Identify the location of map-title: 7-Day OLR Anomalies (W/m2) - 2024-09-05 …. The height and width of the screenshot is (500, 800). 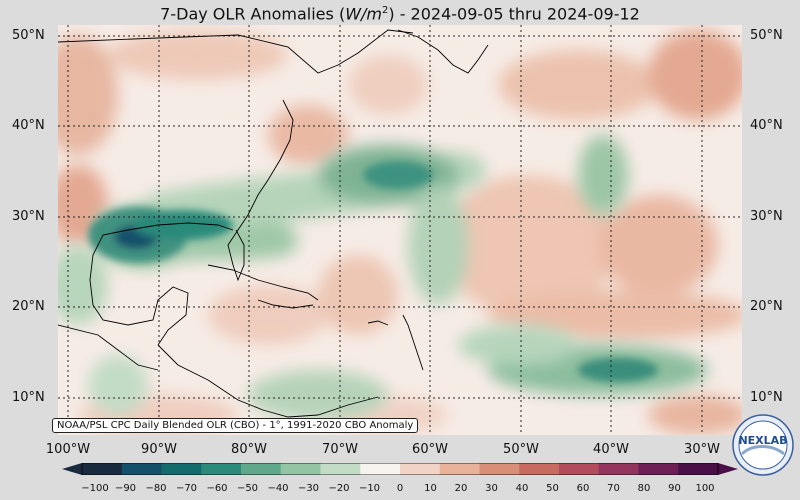
(400, 12).